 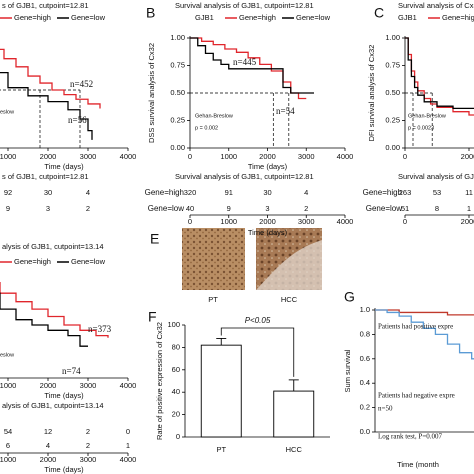 What do you see at coordinates (81, 84) in the screenshot?
I see `annotation: n=452` at bounding box center [81, 84].